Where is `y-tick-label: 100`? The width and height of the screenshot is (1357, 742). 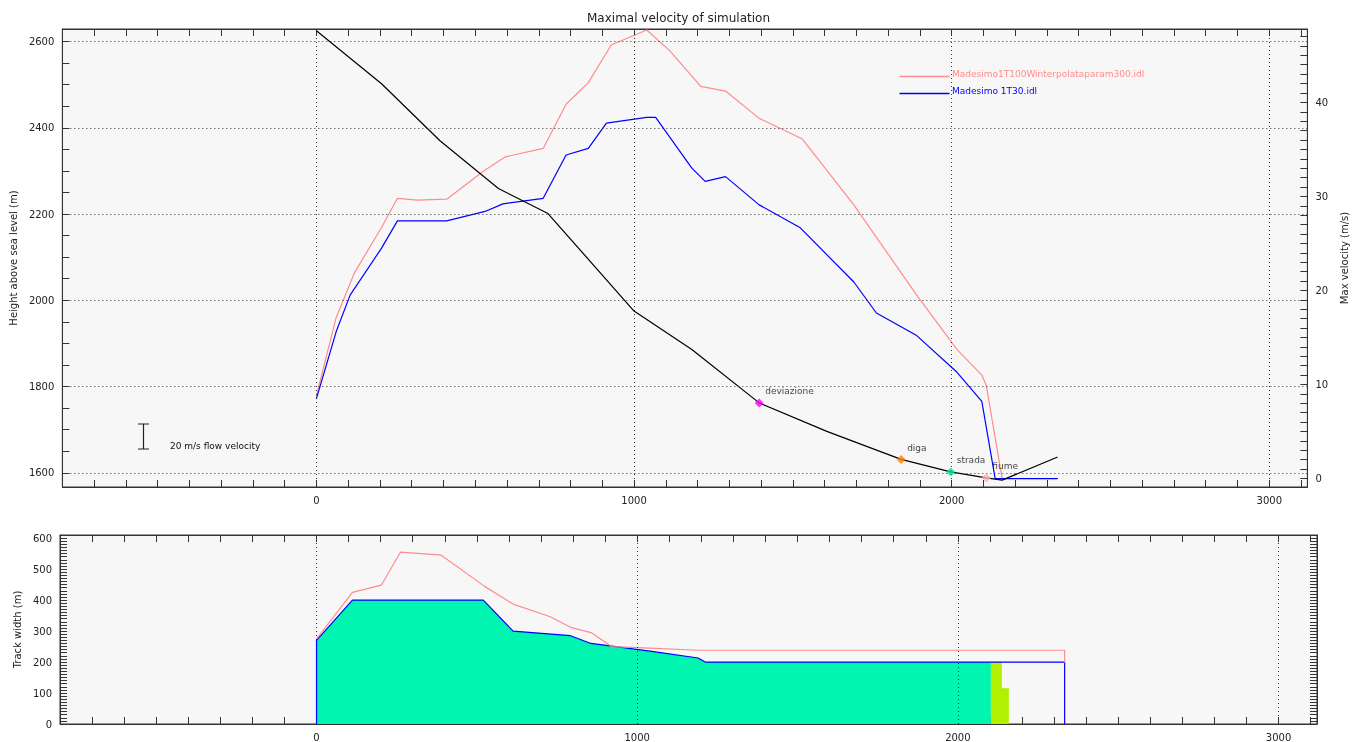
y-tick-label: 100 is located at coordinates (42, 693).